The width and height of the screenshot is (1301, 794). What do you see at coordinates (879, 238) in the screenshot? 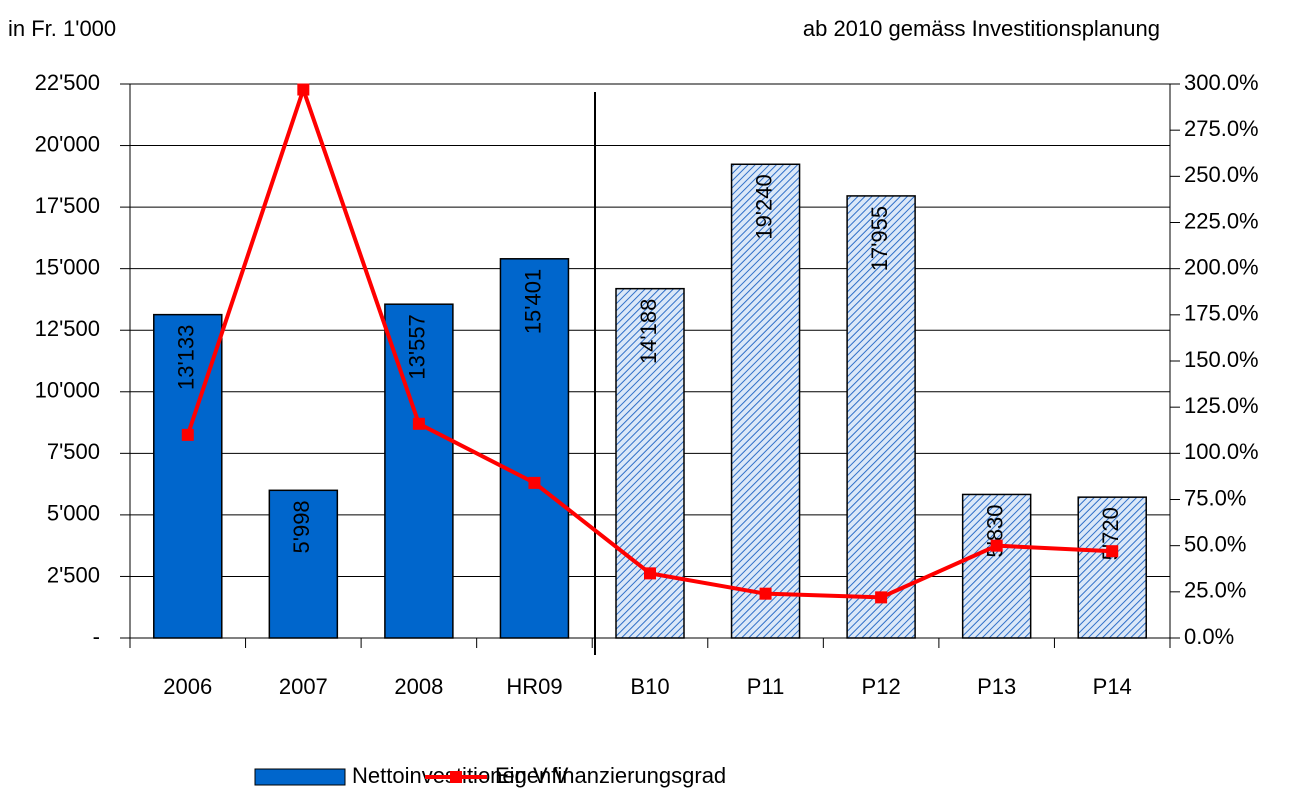
I see `value-label: 17'955` at bounding box center [879, 238].